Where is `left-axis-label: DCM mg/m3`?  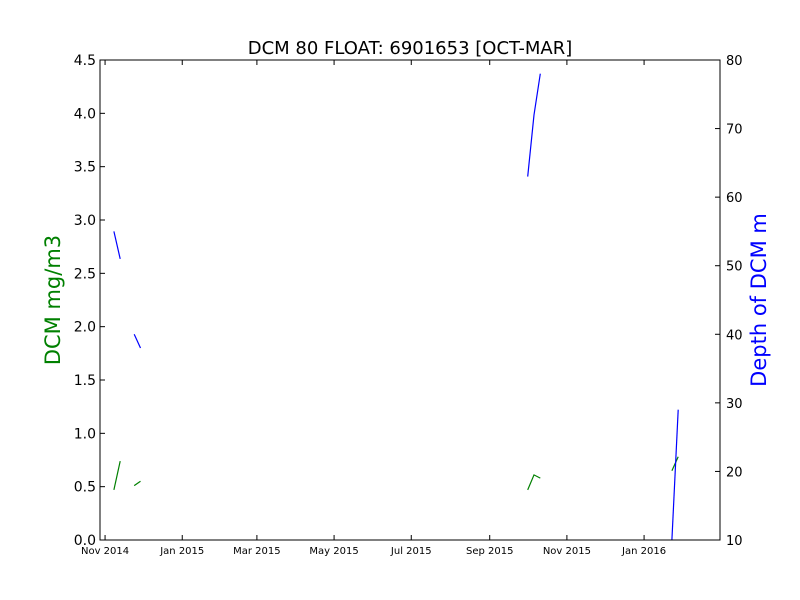 left-axis-label: DCM mg/m3 is located at coordinates (53, 300).